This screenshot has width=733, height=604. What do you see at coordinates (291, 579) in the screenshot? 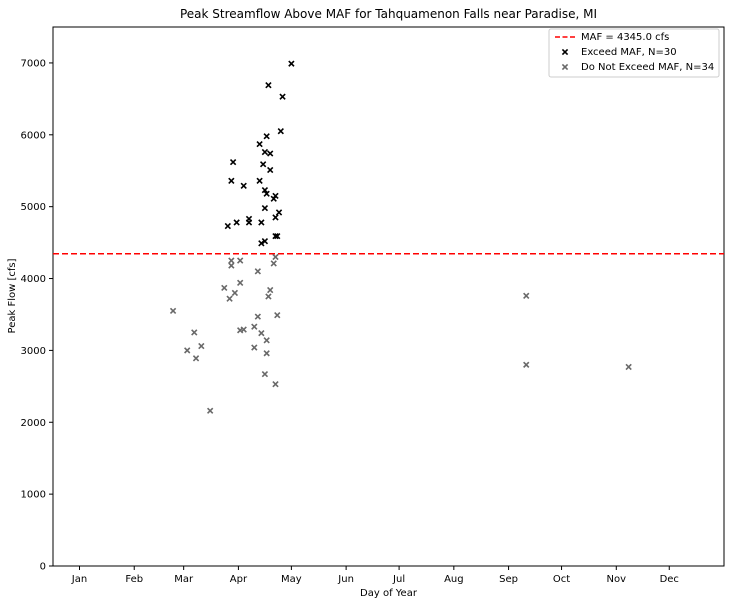
I see `x-tick-label: May` at bounding box center [291, 579].